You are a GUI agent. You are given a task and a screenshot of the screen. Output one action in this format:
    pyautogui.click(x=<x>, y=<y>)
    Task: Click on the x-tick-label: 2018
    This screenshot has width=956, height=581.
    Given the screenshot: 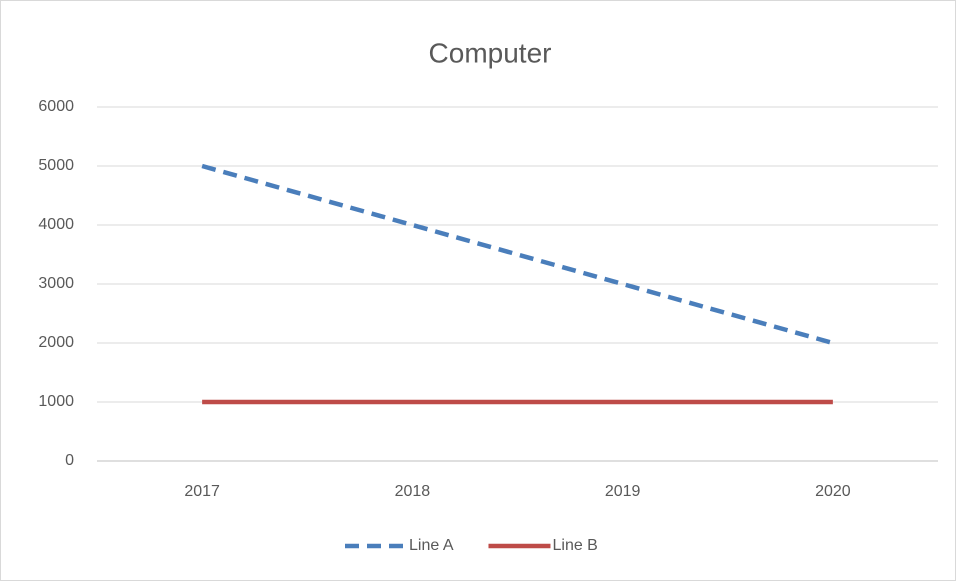 What is the action you would take?
    pyautogui.click(x=413, y=491)
    